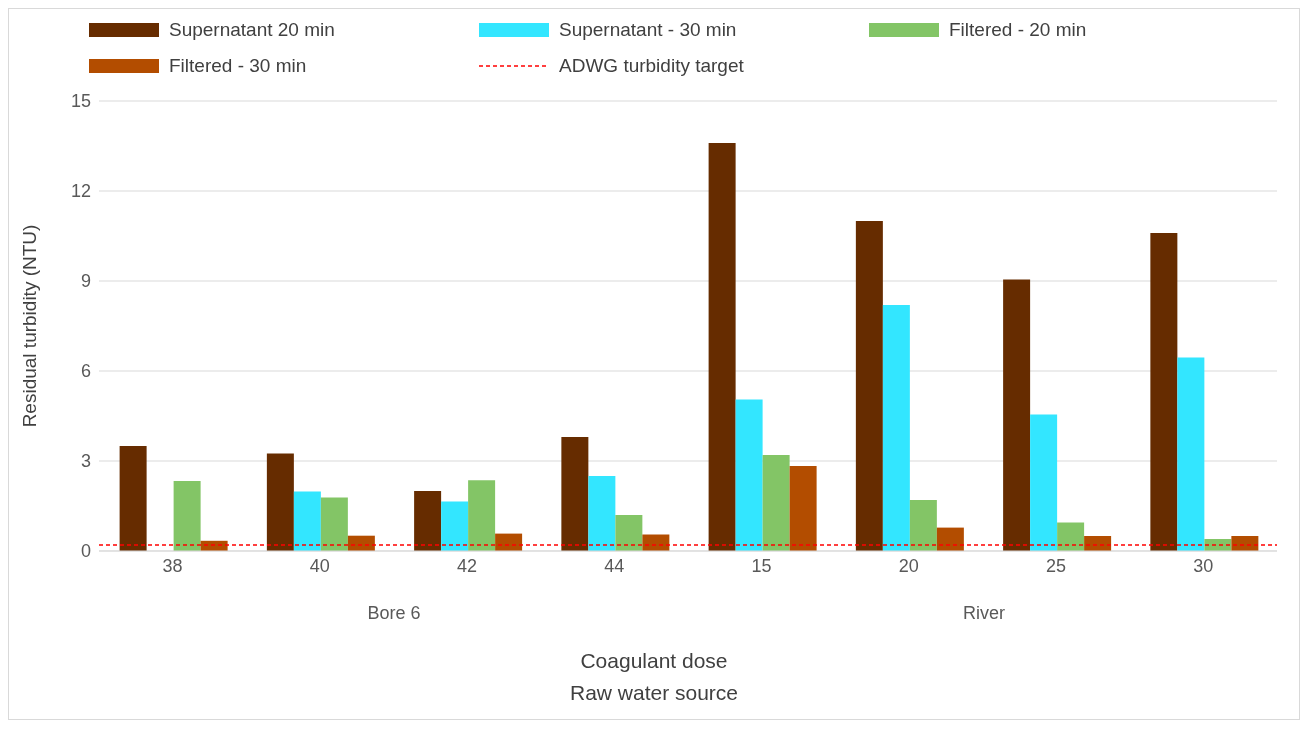 The width and height of the screenshot is (1308, 755). I want to click on x-tick-label: 20, so click(908, 565).